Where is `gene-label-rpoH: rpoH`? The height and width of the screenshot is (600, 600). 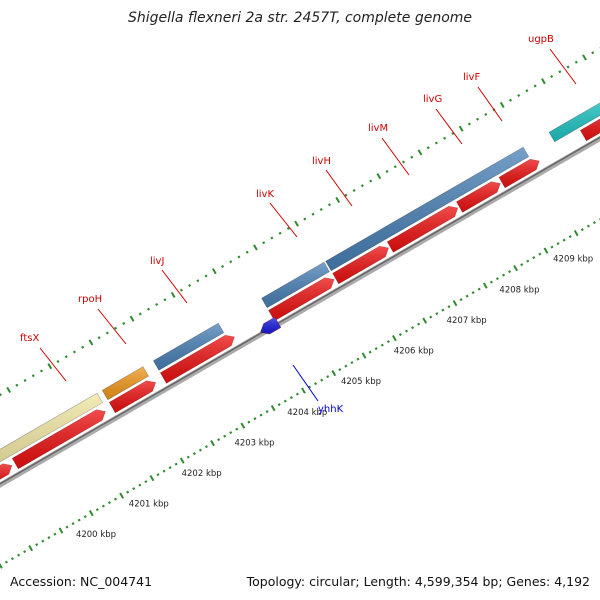 gene-label-rpoH: rpoH is located at coordinates (90, 299).